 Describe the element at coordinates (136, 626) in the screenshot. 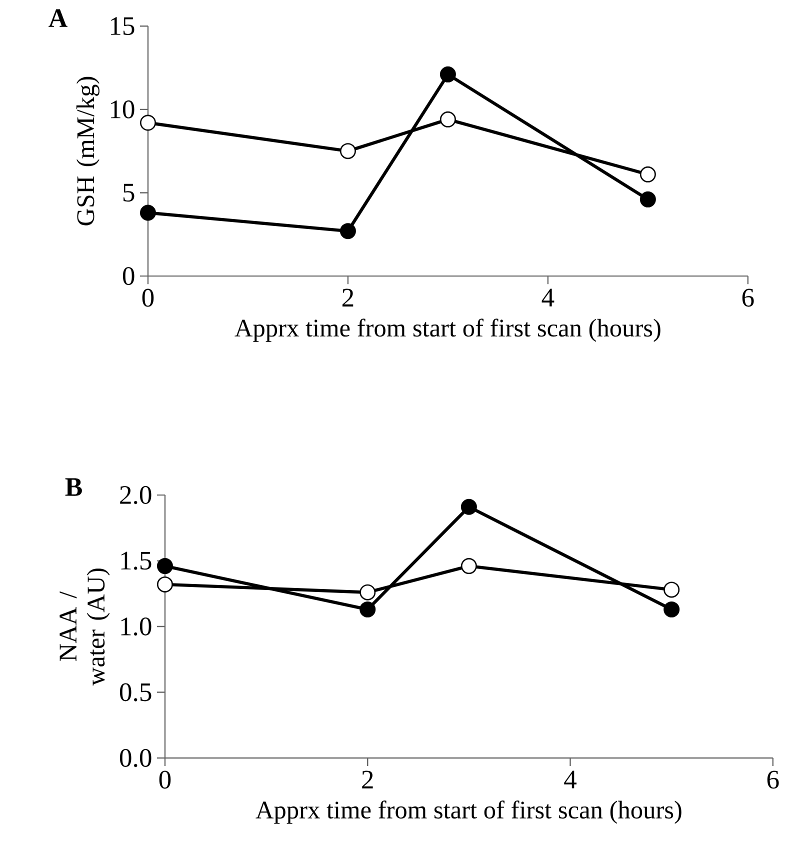

I see `y-tick-label: 1.0` at that location.